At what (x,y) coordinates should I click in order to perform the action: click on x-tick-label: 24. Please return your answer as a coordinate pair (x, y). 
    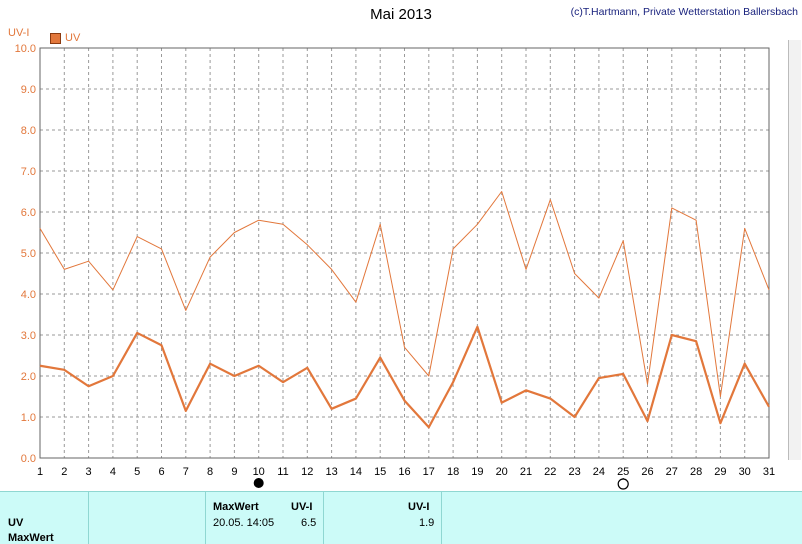
    Looking at the image, I should click on (599, 472).